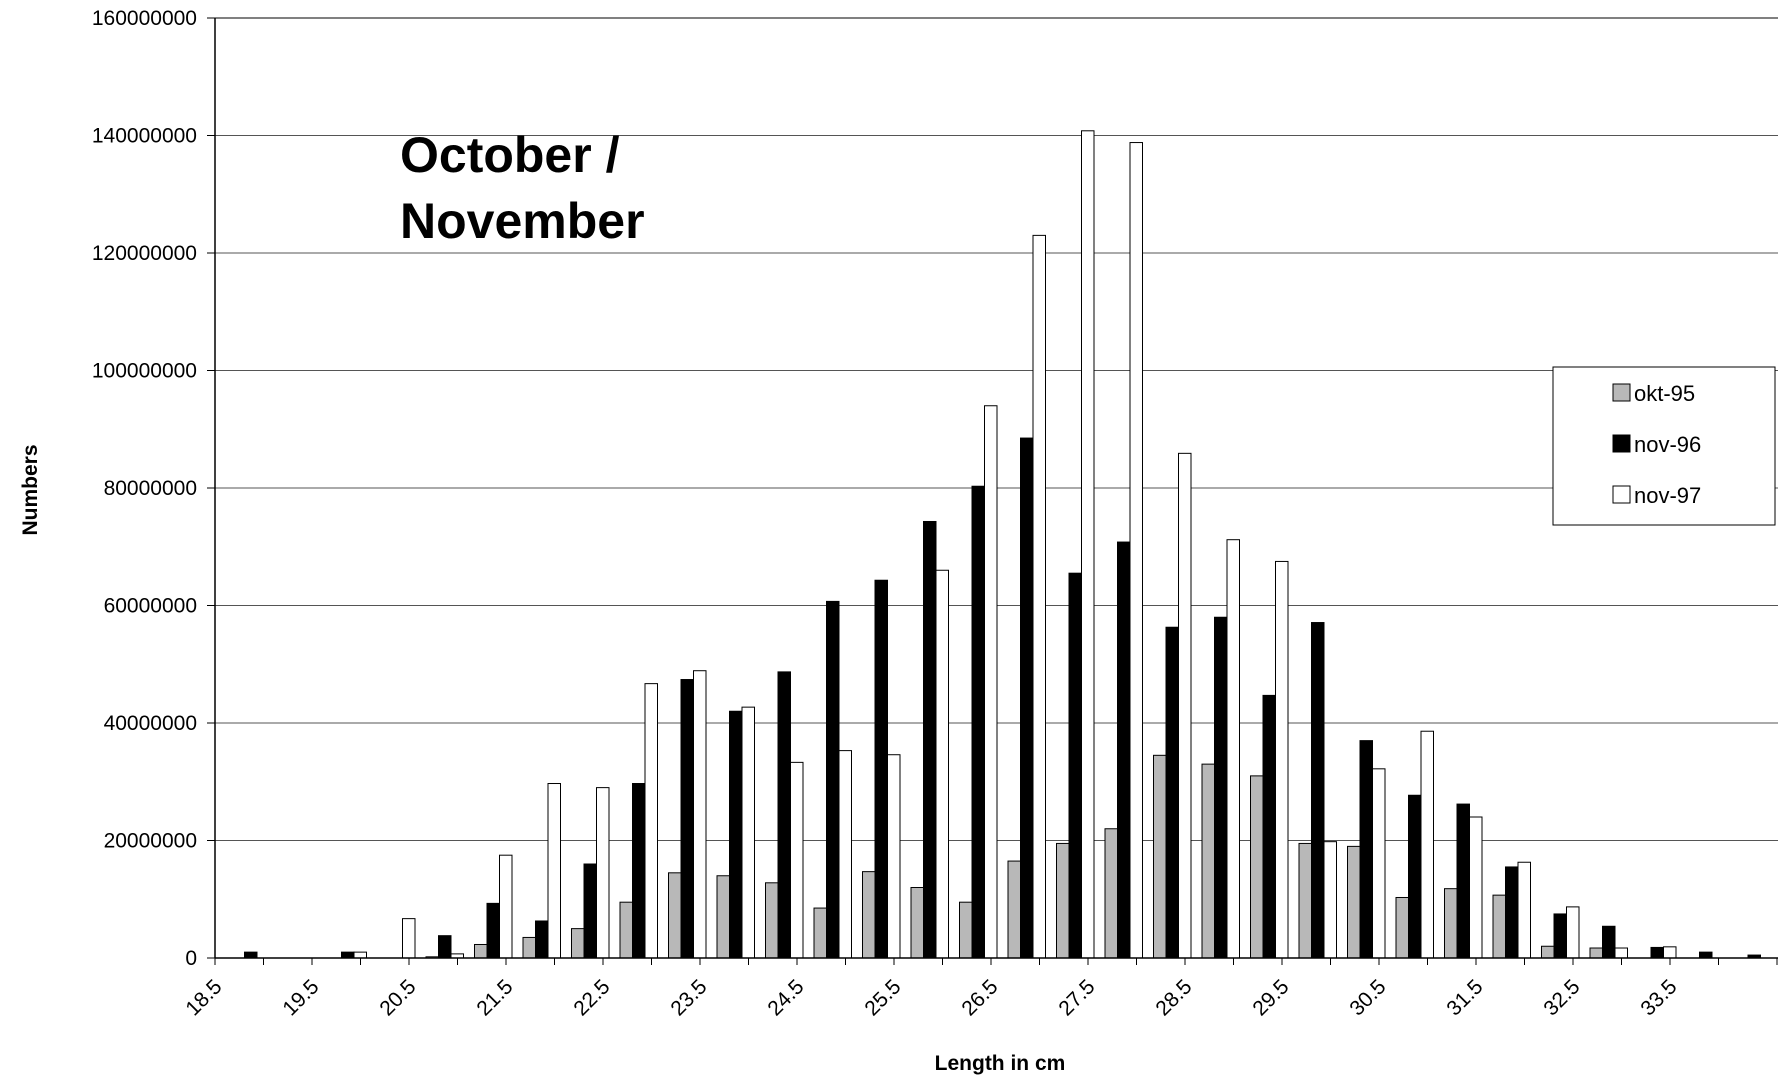  Describe the element at coordinates (150, 606) in the screenshot. I see `y-tick-label: 60000000` at that location.